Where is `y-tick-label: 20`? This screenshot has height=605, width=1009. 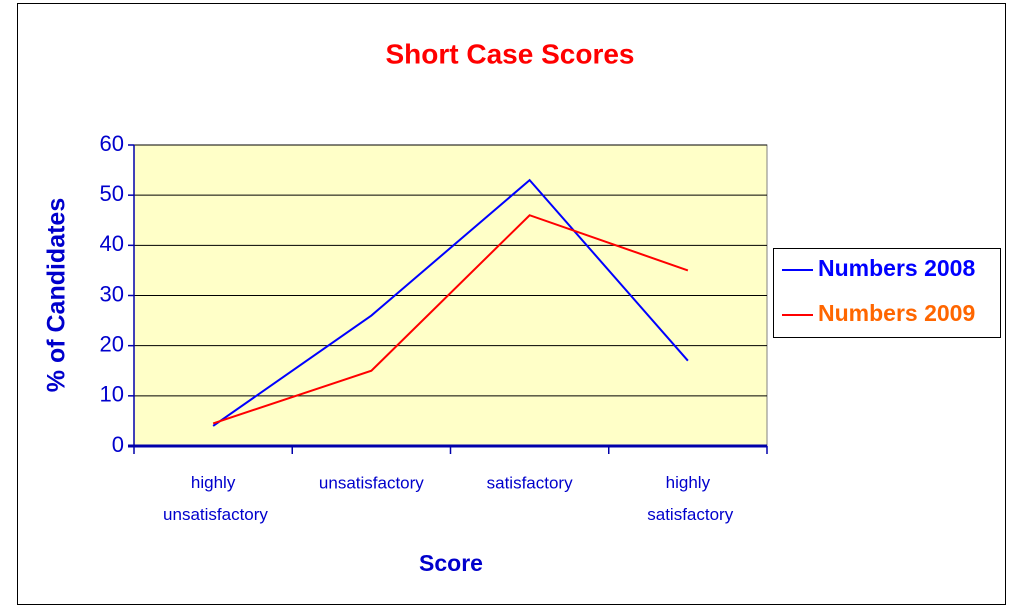 y-tick-label: 20 is located at coordinates (112, 343).